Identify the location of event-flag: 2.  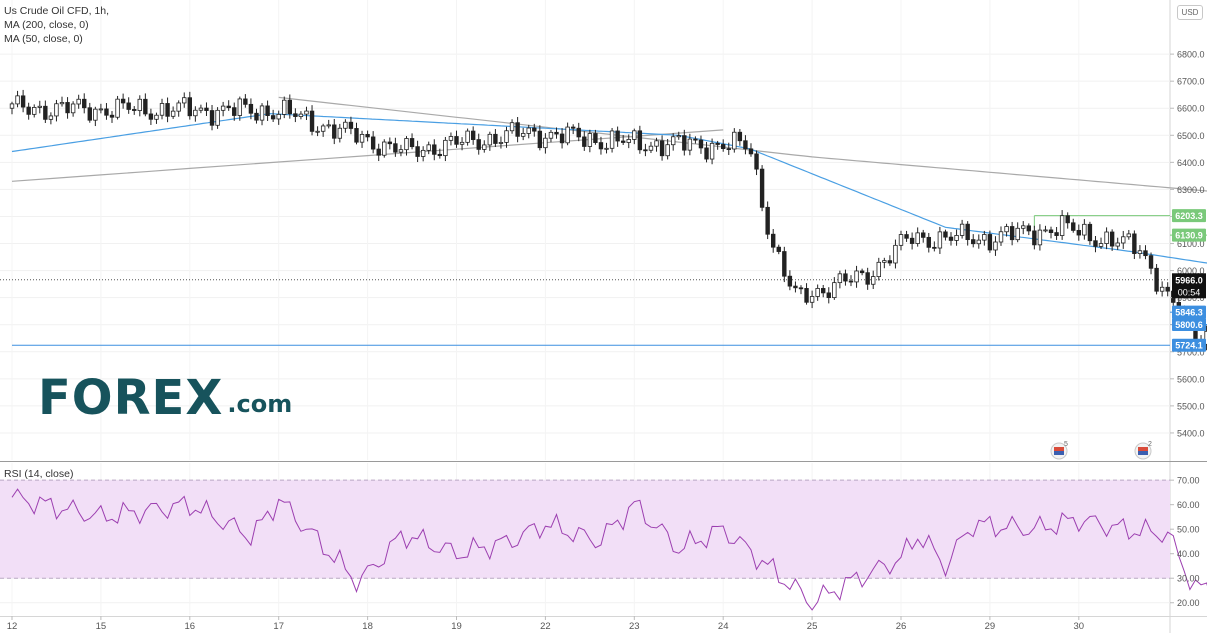
(1143, 450).